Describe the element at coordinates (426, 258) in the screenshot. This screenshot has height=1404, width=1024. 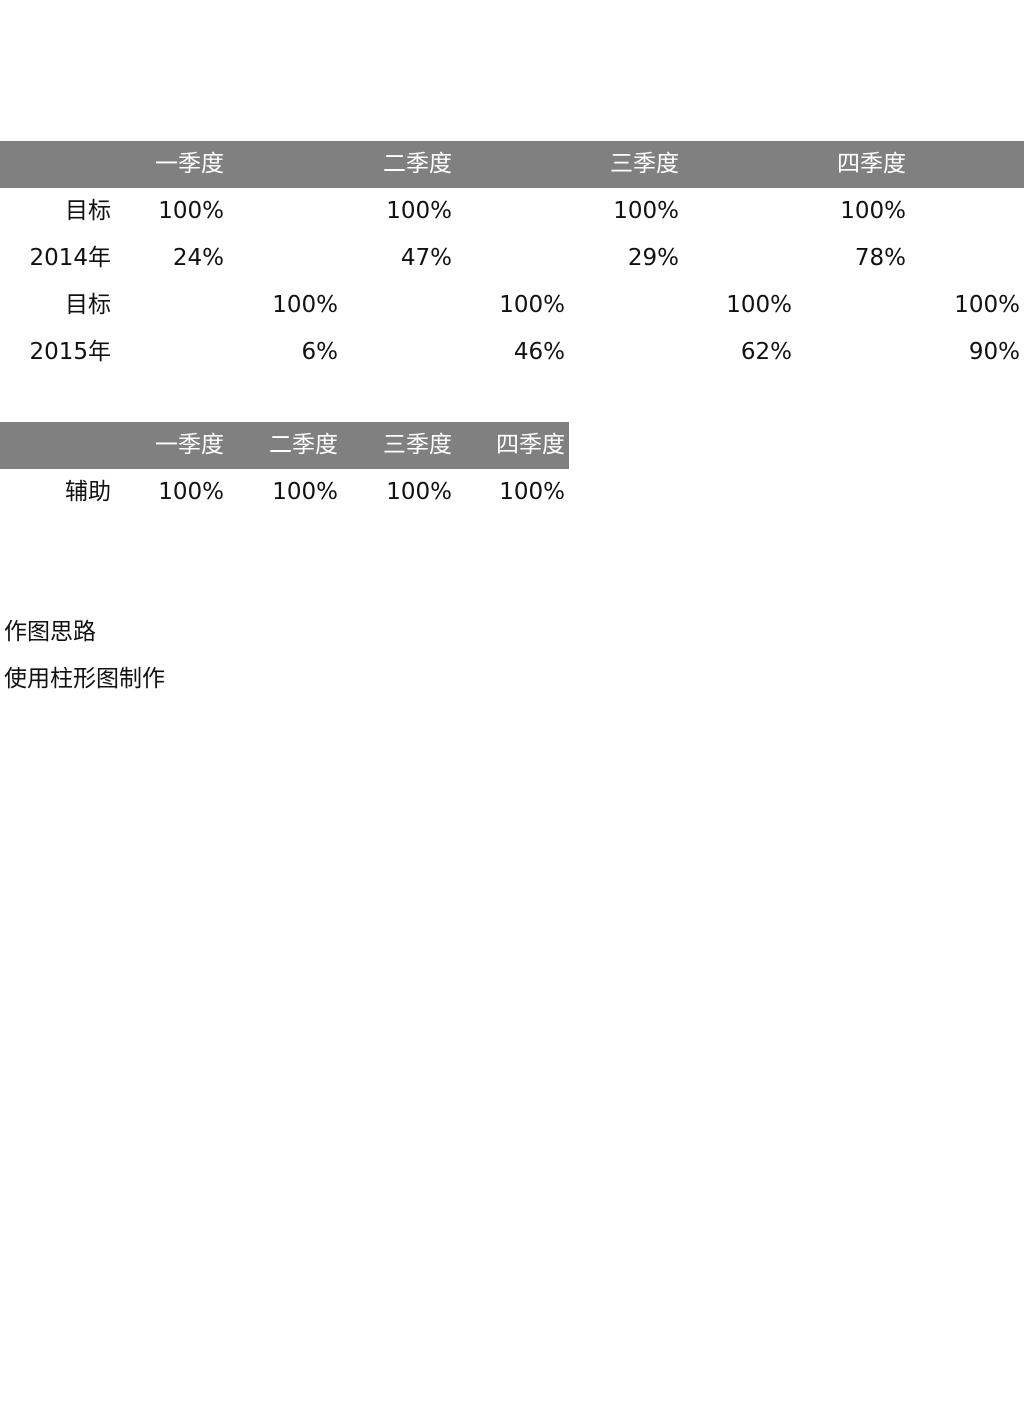
I see `table1-cell: 47%` at that location.